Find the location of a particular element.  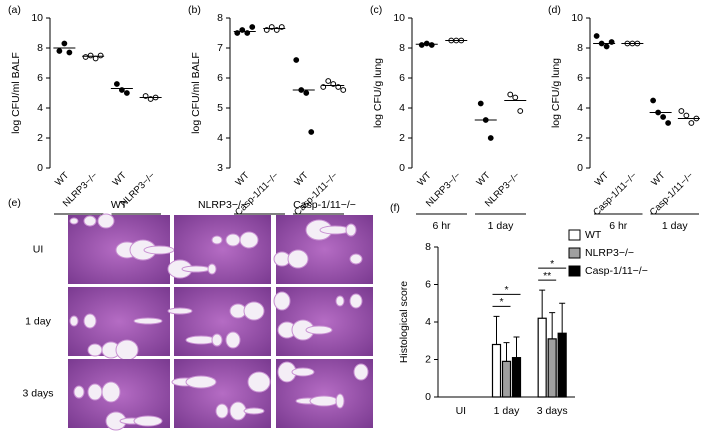

panel-label: (c) is located at coordinates (376, 10).